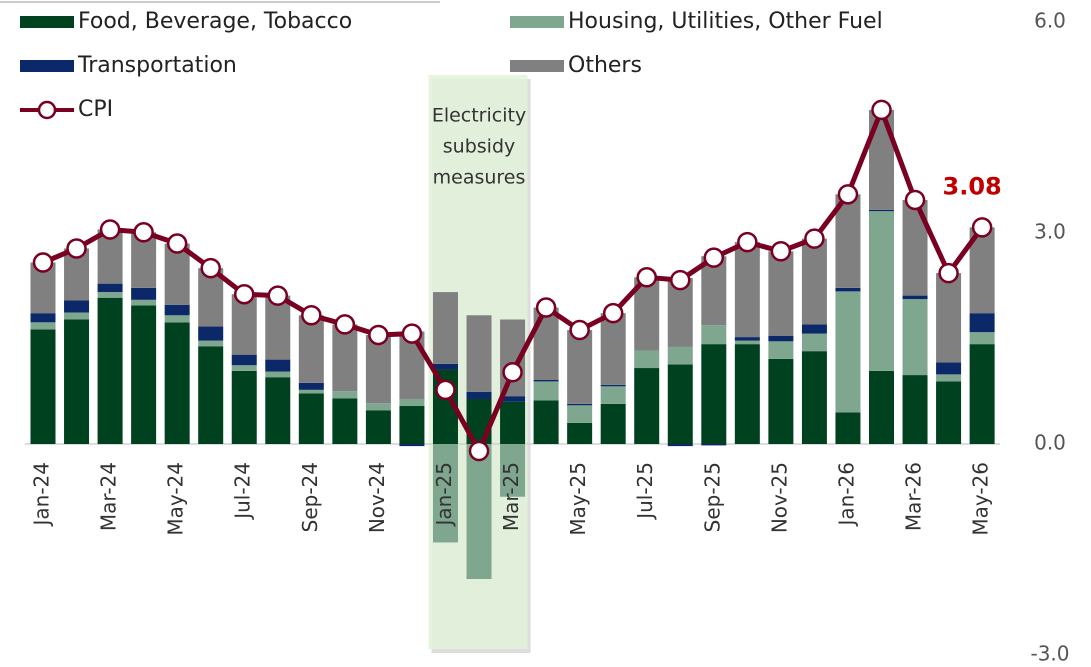 This screenshot has width=1091, height=667. What do you see at coordinates (725, 21) in the screenshot?
I see `legend-label: Housing, Utilities, Other Fuel` at bounding box center [725, 21].